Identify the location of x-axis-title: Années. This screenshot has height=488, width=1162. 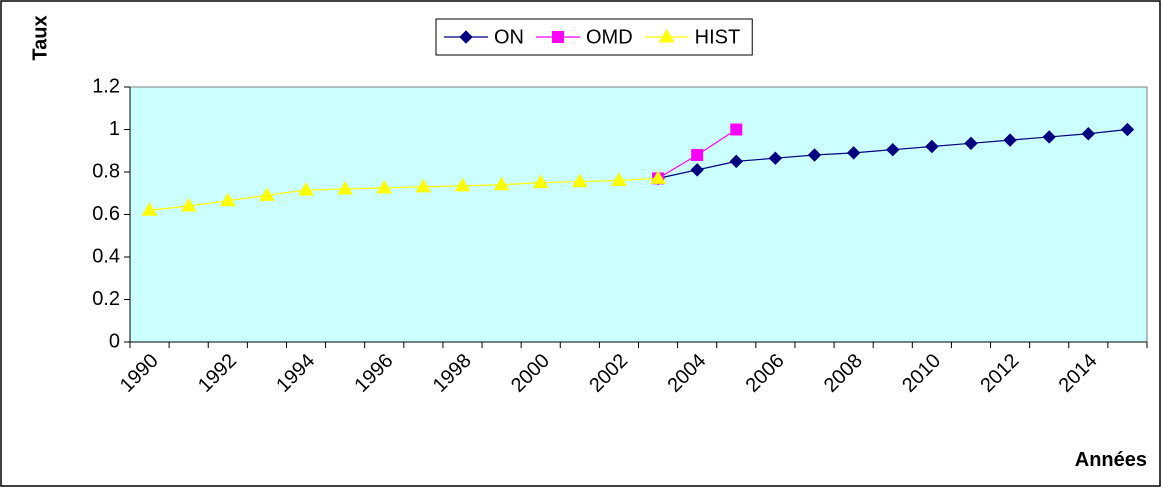
(1111, 460).